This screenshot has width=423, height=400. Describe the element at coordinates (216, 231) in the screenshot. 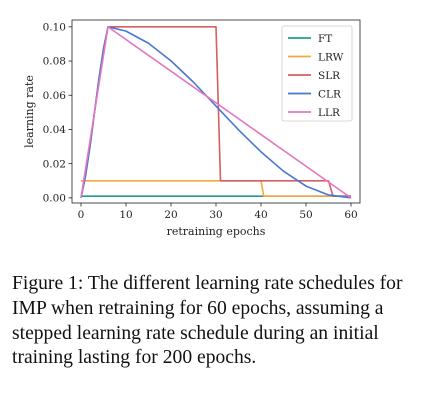

I see `x-axis-label: retraining epochs` at that location.